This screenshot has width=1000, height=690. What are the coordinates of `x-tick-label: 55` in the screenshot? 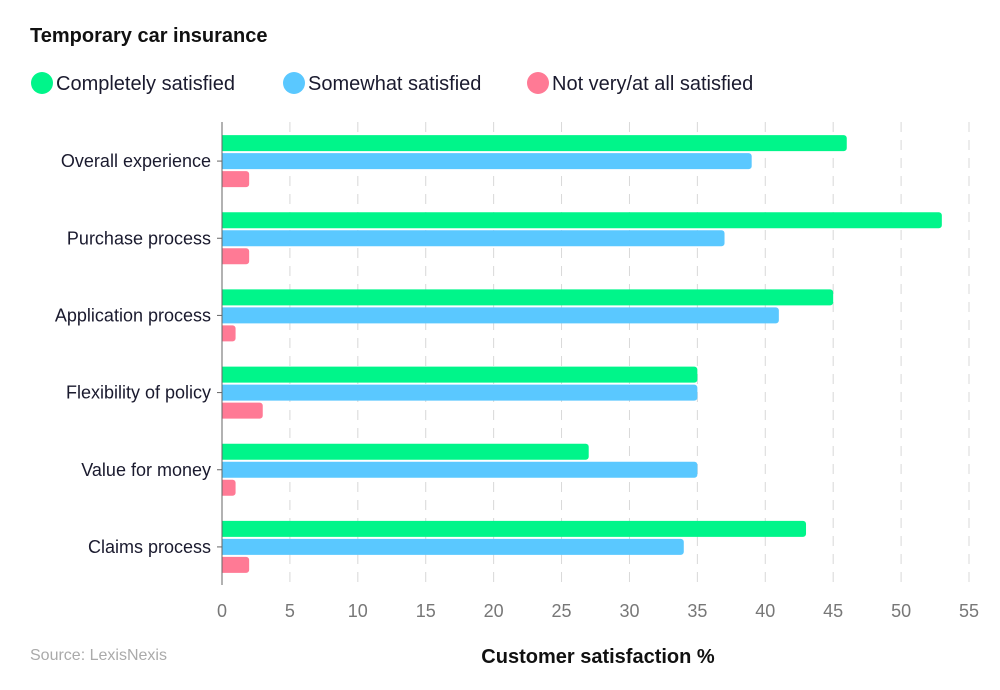 It's located at (969, 611).